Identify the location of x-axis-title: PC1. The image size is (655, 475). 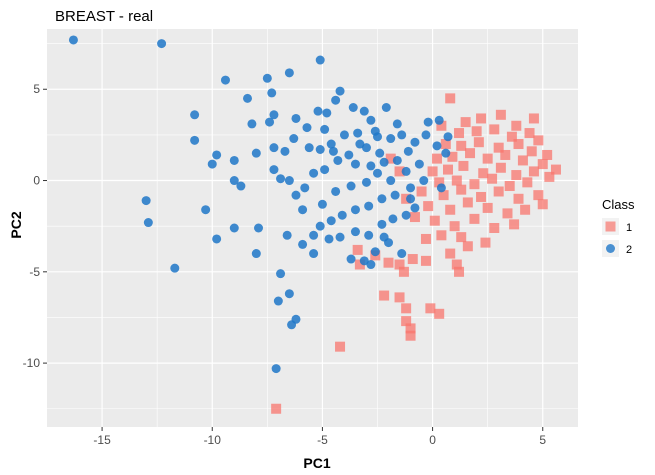
(316, 463).